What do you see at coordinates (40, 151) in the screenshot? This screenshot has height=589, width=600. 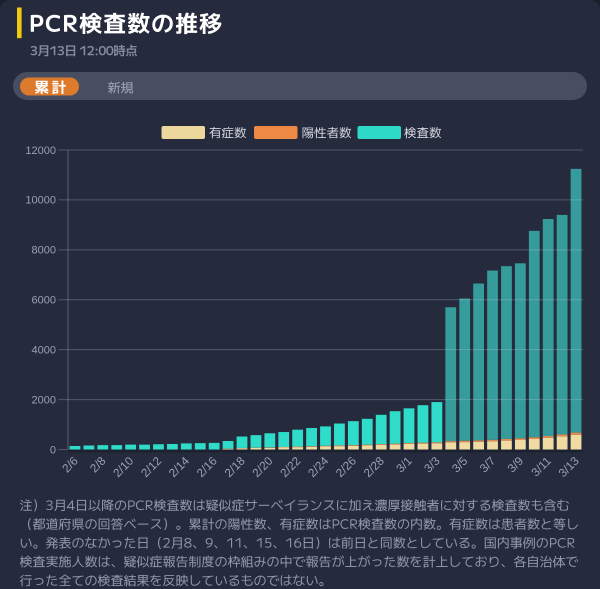 I see `svg-text: 12000` at bounding box center [40, 151].